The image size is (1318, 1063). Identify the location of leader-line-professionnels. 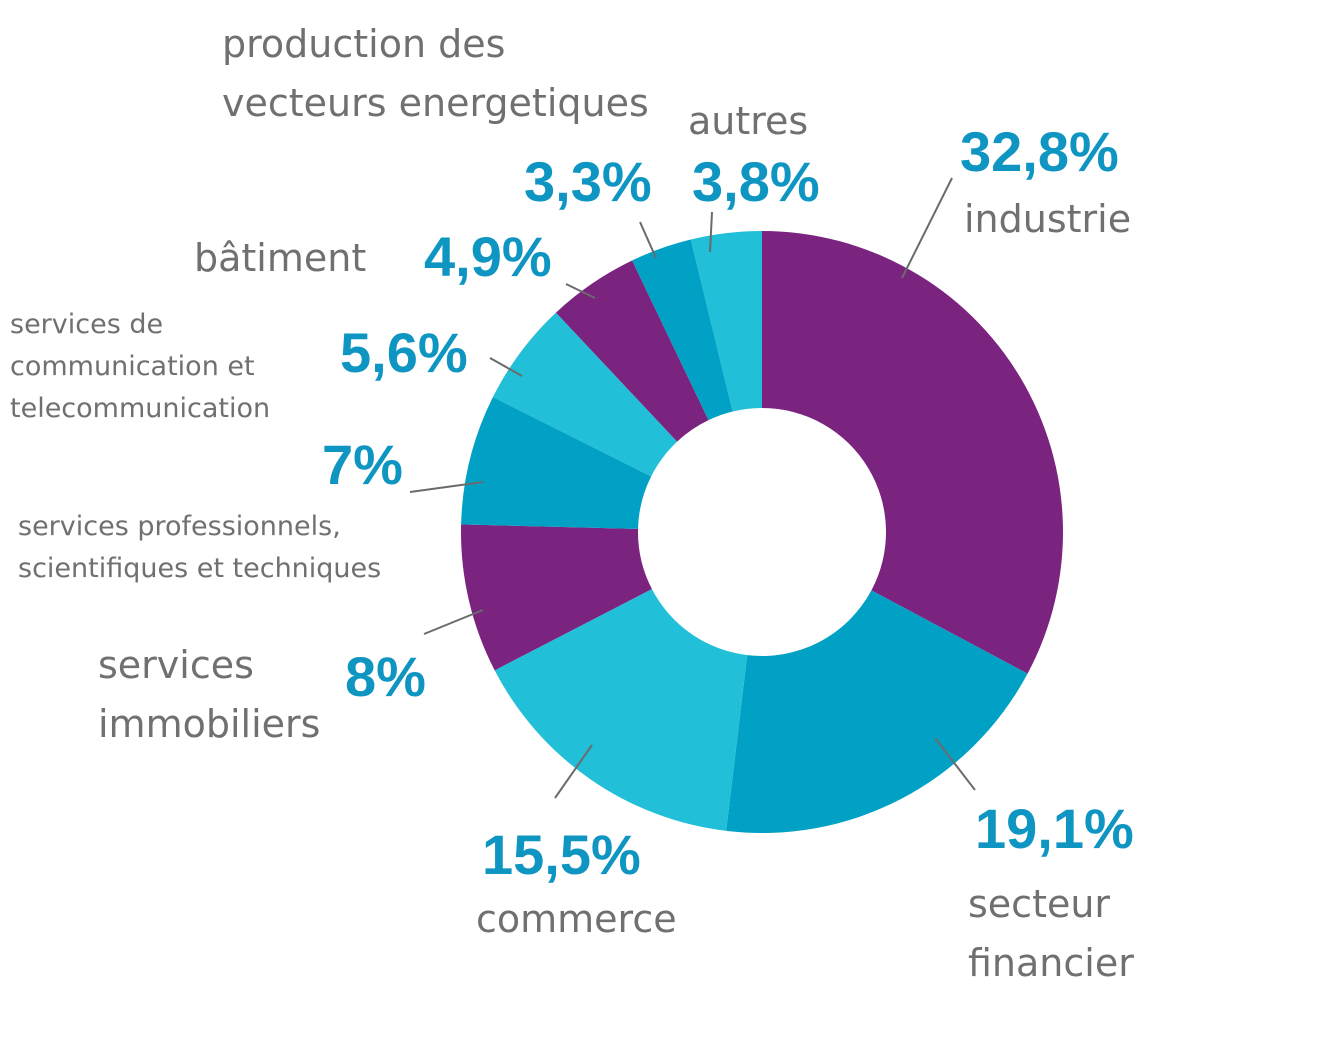
(446, 487).